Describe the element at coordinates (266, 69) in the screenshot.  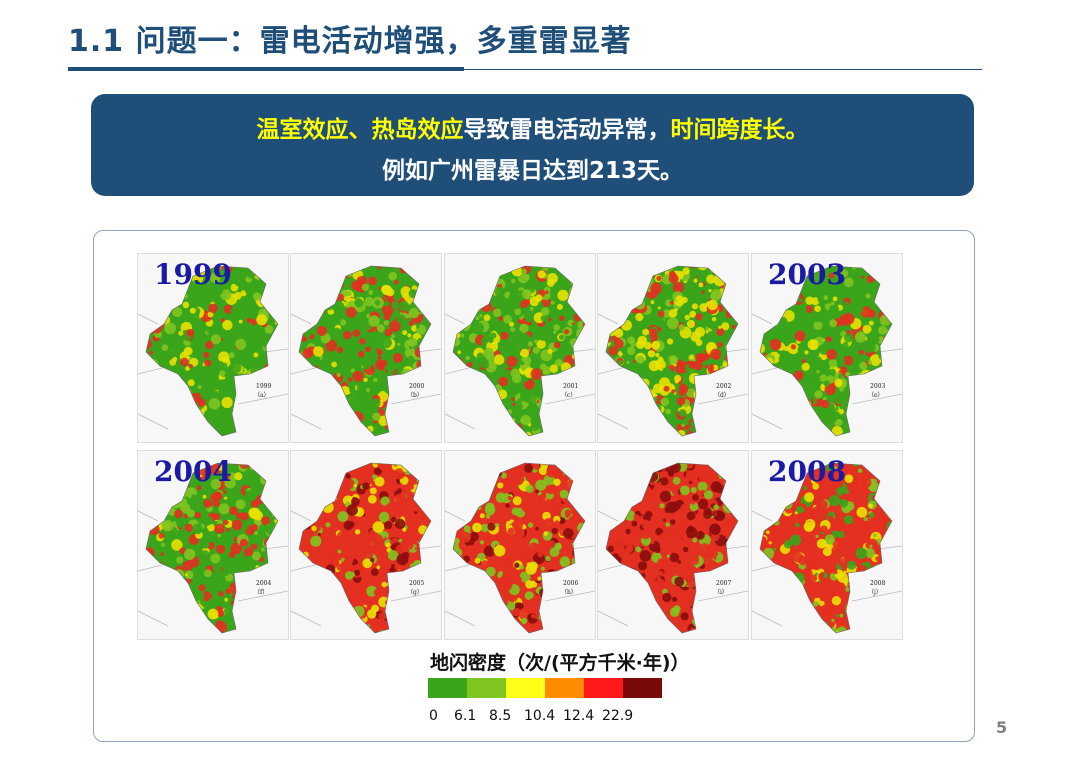
I see `title-underline-thick` at that location.